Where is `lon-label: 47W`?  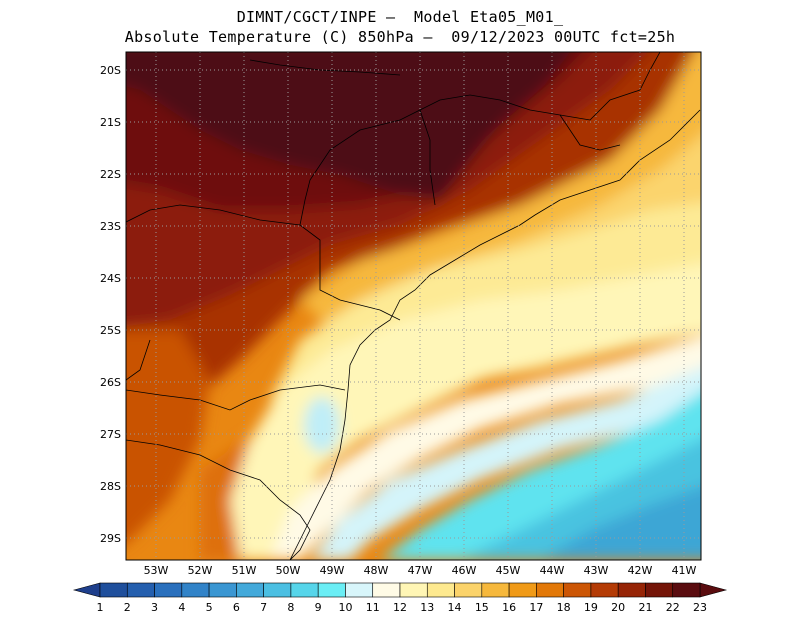 lon-label: 47W is located at coordinates (420, 570).